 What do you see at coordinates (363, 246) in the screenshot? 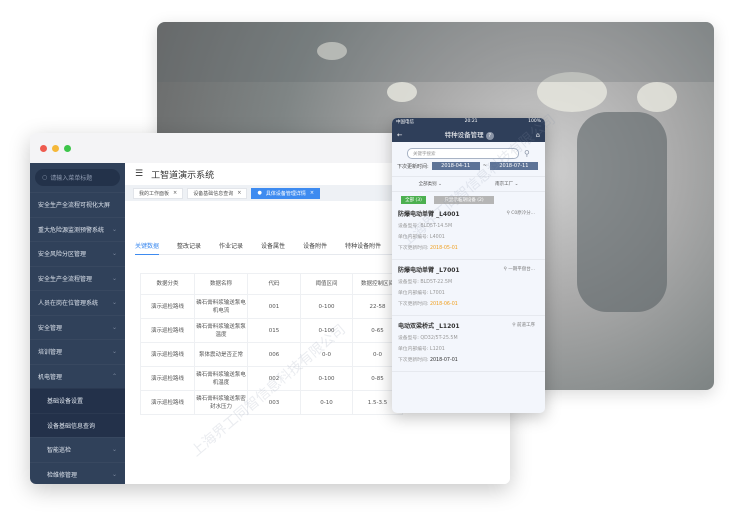
I see `tab-special-attachments: 特种设备附件` at bounding box center [363, 246].